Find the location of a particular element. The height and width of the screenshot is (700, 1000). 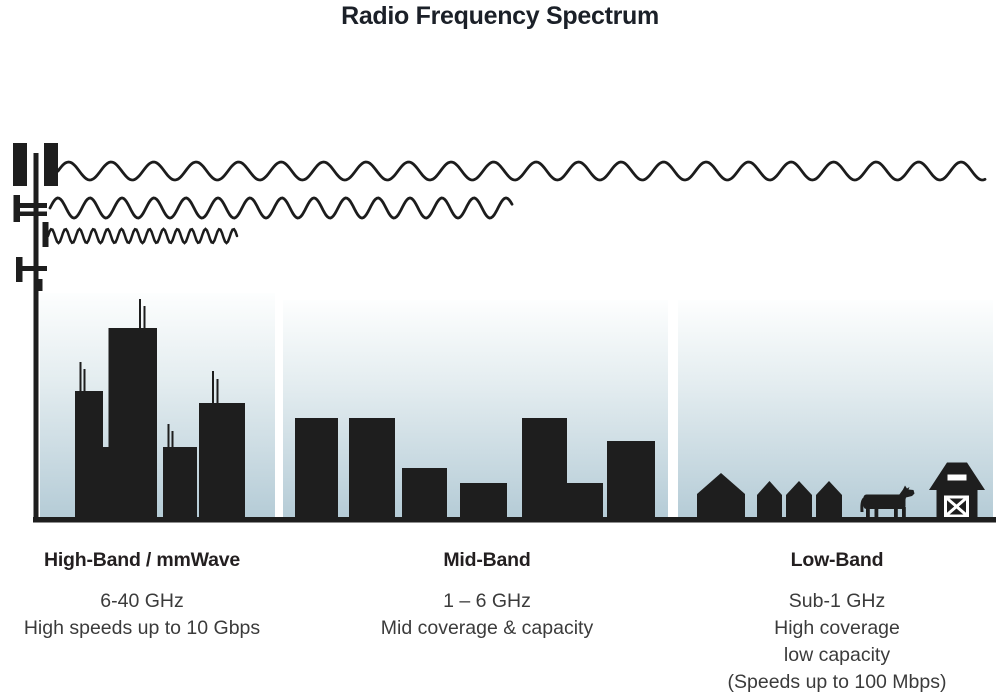

high-band-city is located at coordinates (160, 409).